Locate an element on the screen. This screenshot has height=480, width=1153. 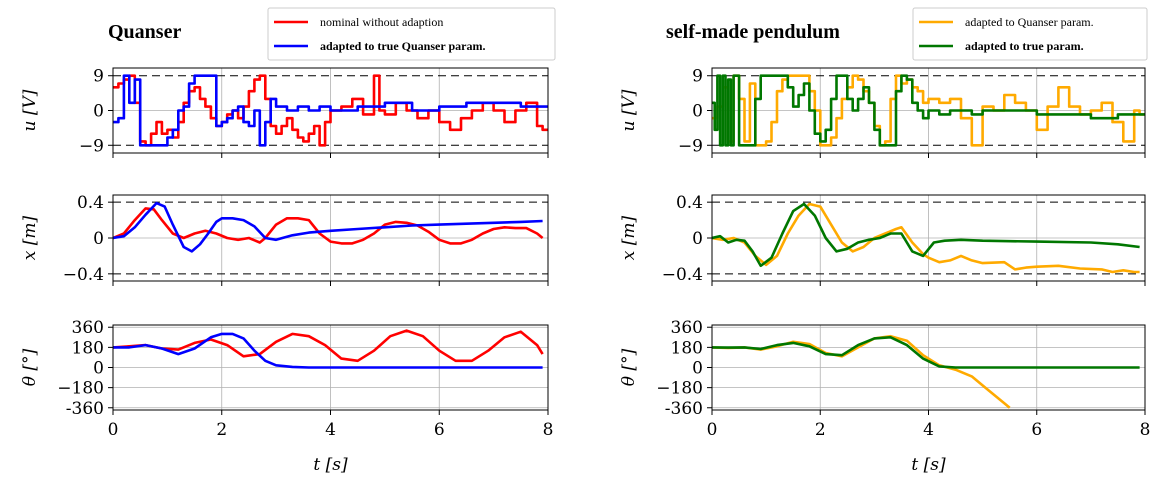
legend-label: nominal without adaption is located at coordinates (381, 22).